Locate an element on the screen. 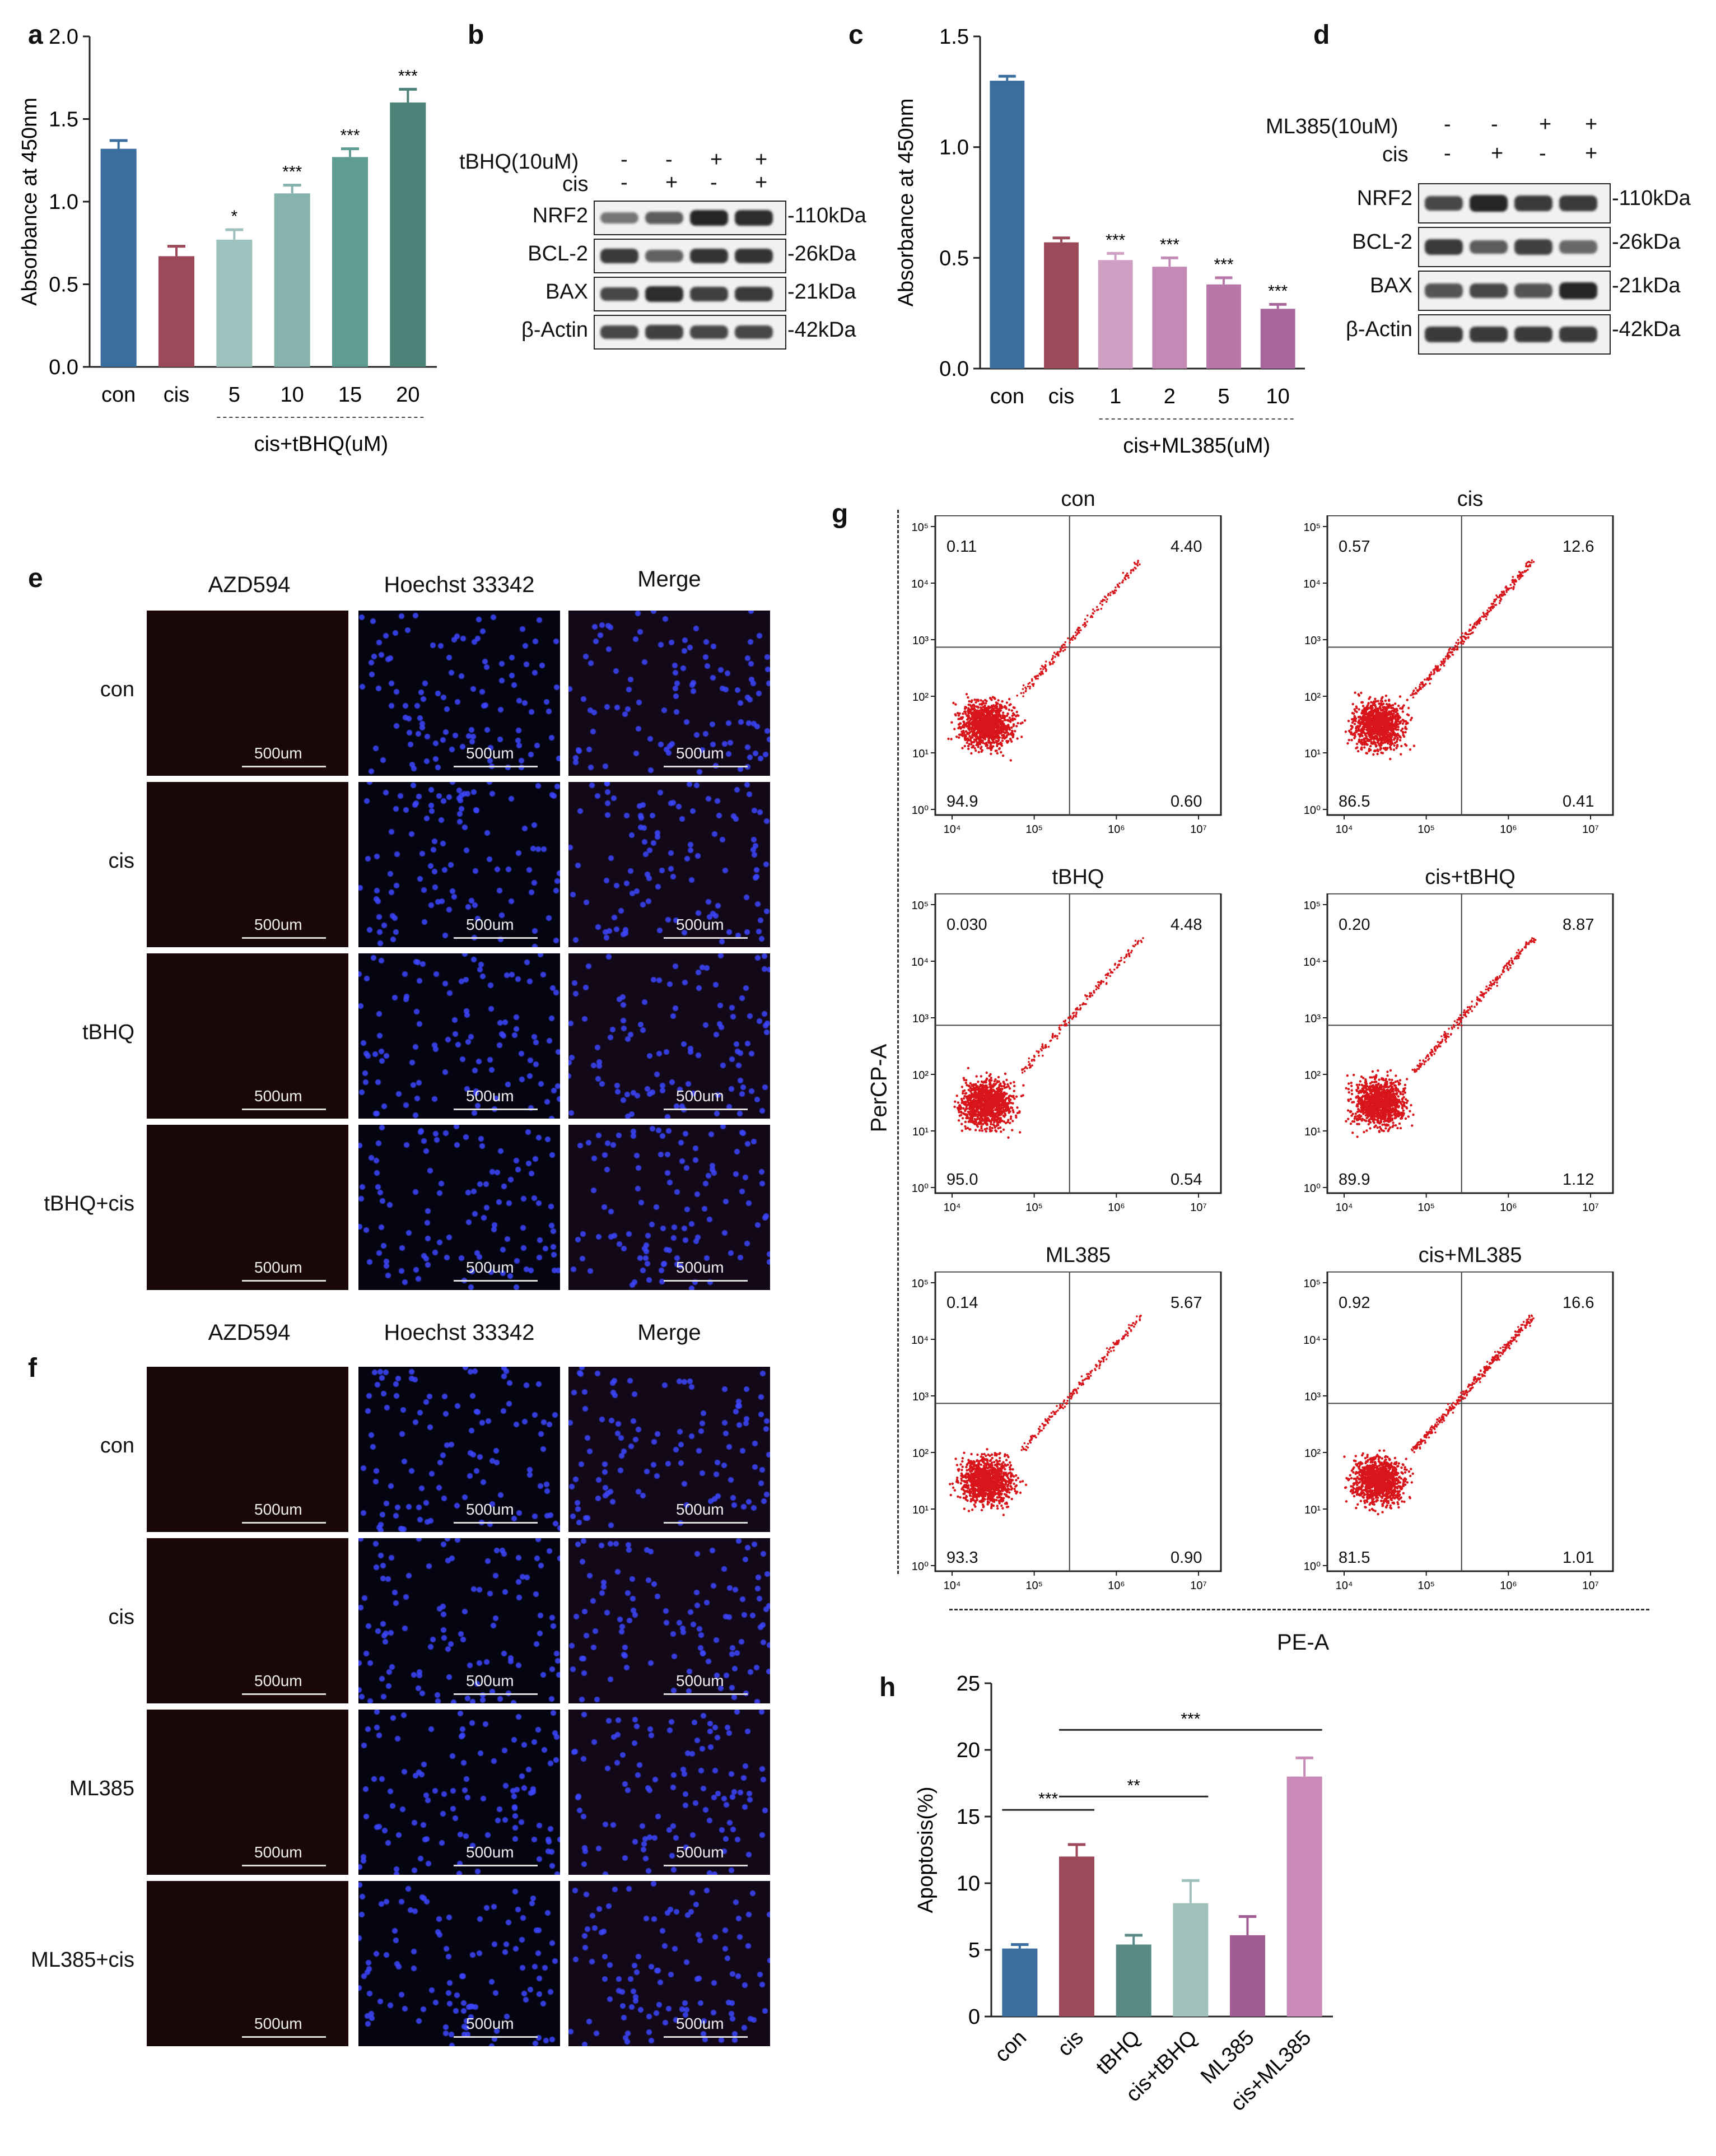  scale-bar is located at coordinates (496, 1694).